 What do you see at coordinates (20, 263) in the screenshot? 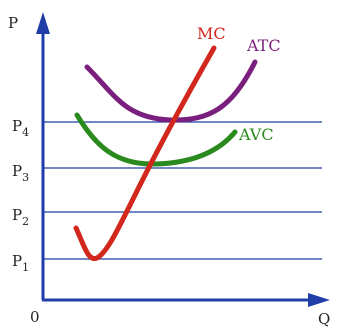
I see `p1-label: P1` at bounding box center [20, 263].